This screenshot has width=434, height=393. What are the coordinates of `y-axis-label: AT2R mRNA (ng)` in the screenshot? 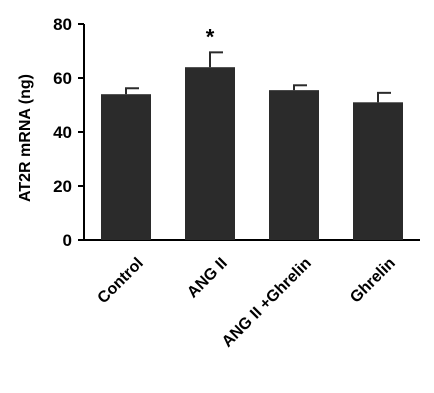 It's located at (25, 138).